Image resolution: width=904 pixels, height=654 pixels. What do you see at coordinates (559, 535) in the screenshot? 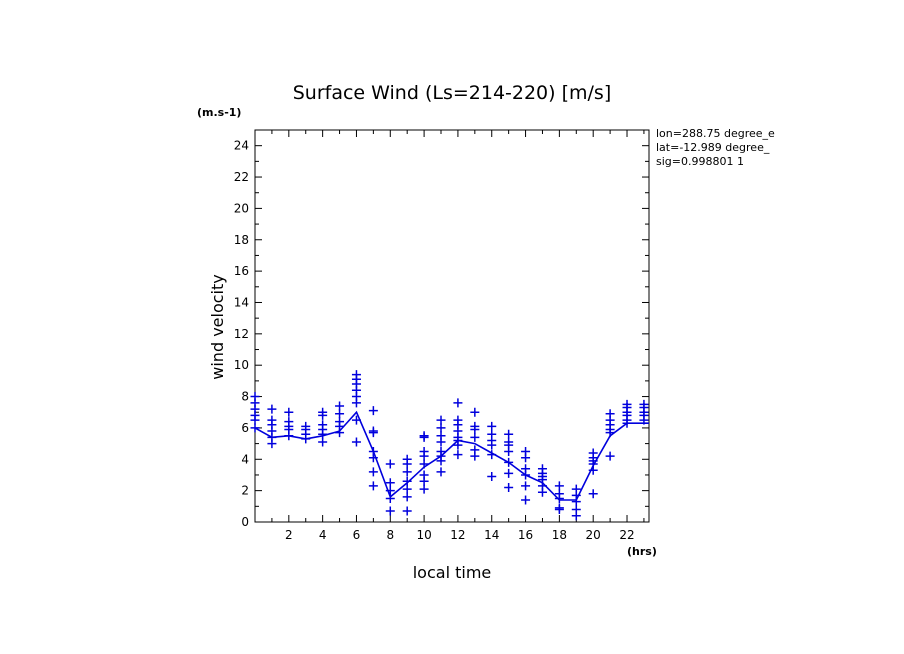
I see `x-tick-label: 18` at bounding box center [559, 535].